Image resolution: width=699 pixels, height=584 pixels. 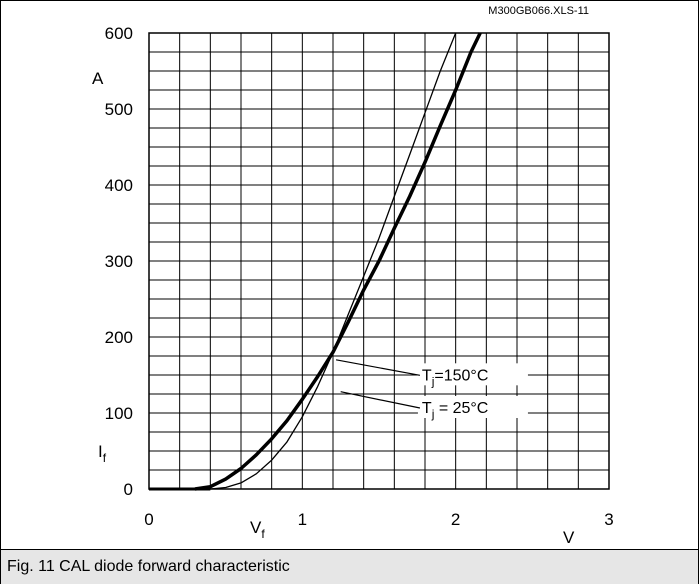 I want to click on x-tick-label: 1, so click(x=302, y=519).